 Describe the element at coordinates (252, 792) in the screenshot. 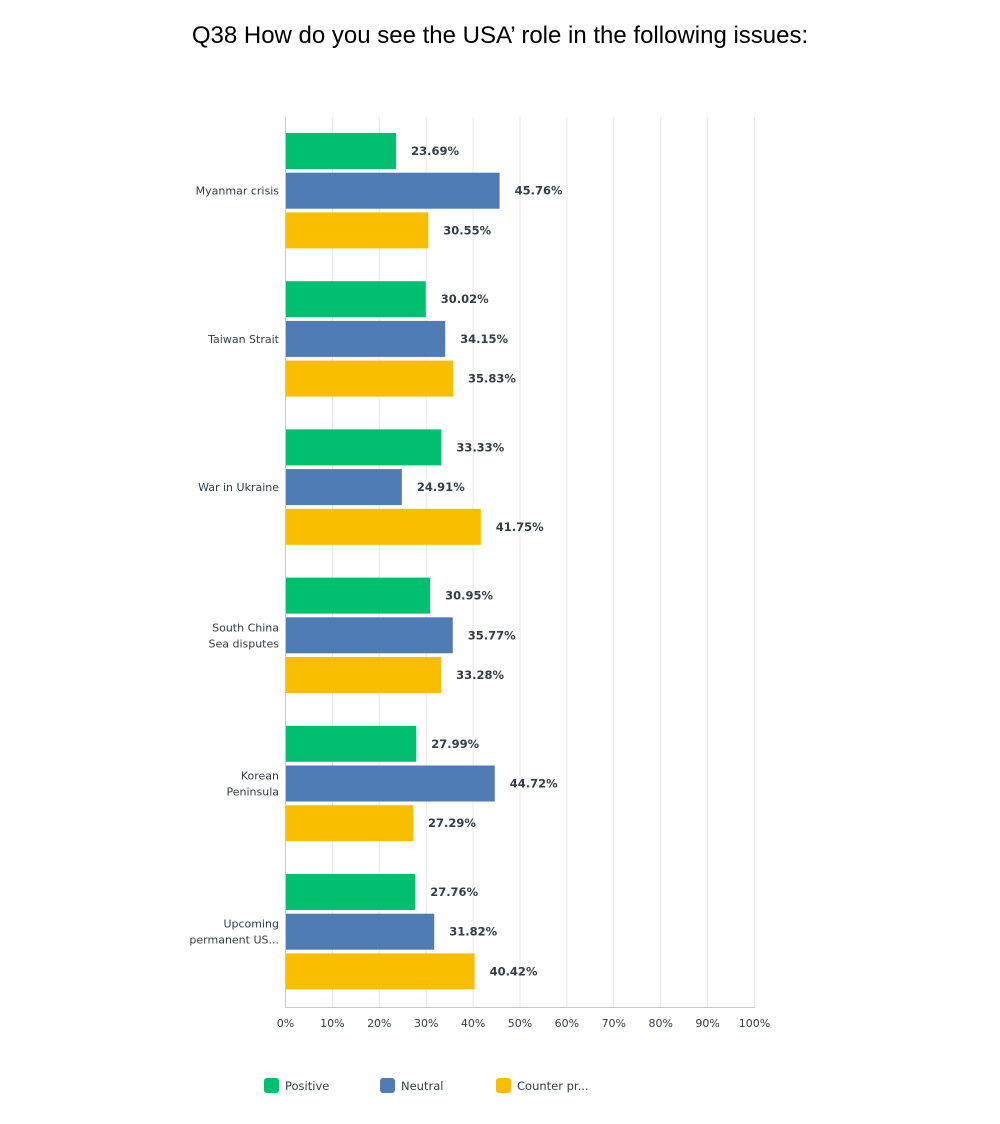

I see `category-label: Peninsula` at that location.